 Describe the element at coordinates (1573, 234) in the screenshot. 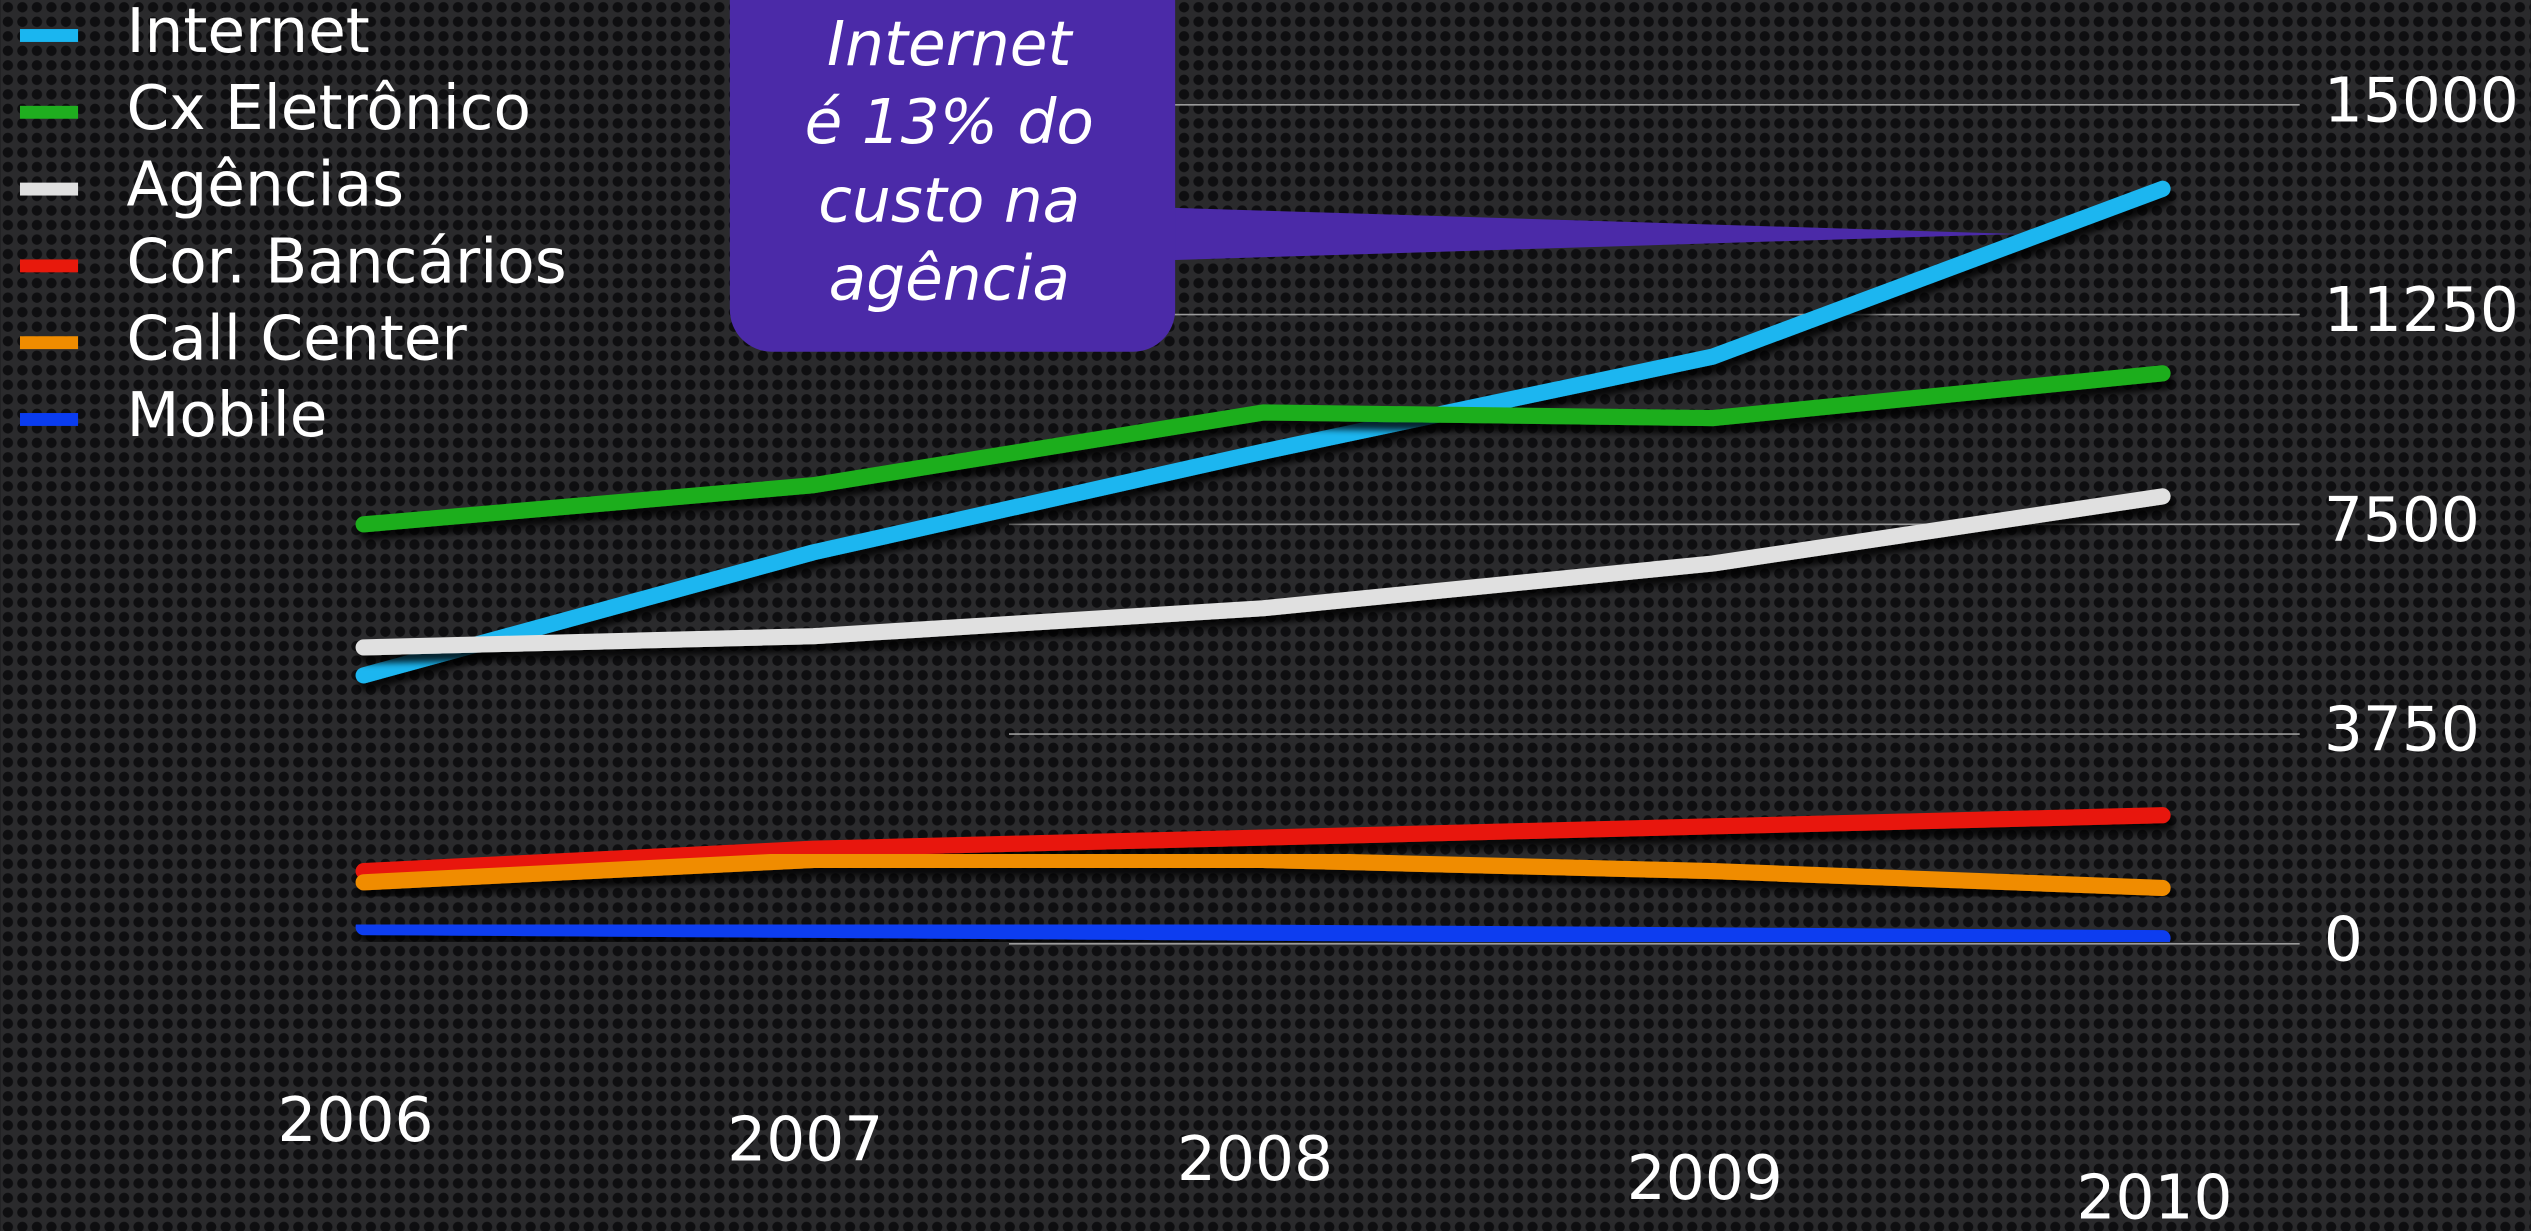

I see `callout-pointer` at that location.